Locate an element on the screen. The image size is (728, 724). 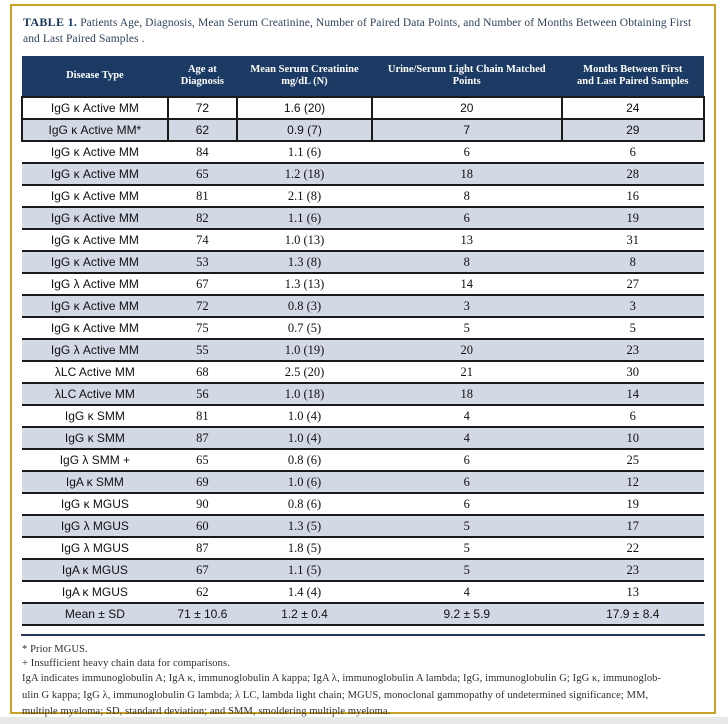
cell-months-between-samples: 10 is located at coordinates (633, 437).